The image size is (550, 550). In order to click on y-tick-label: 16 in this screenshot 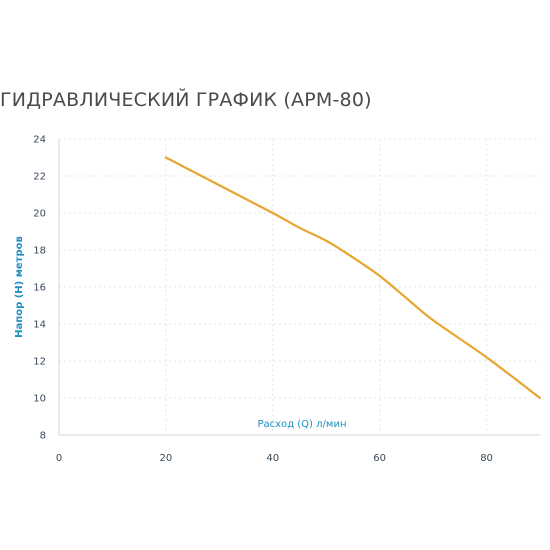, I will do `click(39, 288)`.